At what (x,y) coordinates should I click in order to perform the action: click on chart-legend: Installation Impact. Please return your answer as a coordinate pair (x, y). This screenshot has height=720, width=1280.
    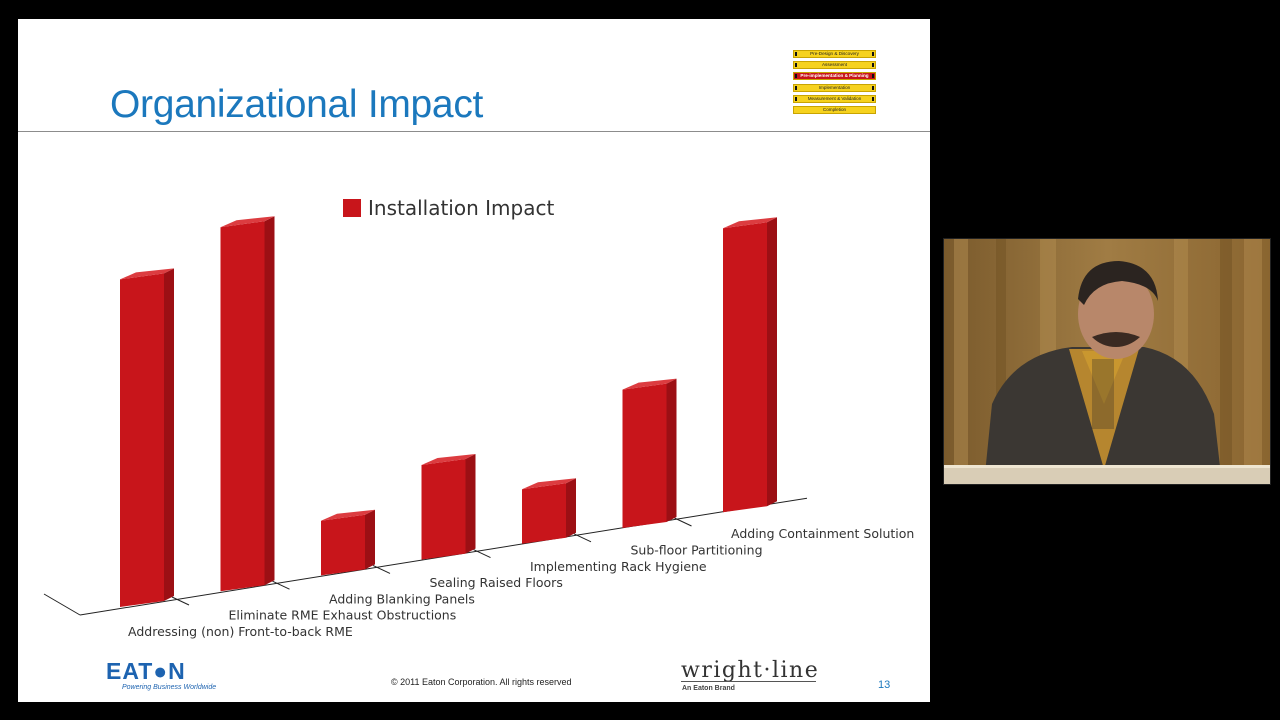
    Looking at the image, I should click on (448, 208).